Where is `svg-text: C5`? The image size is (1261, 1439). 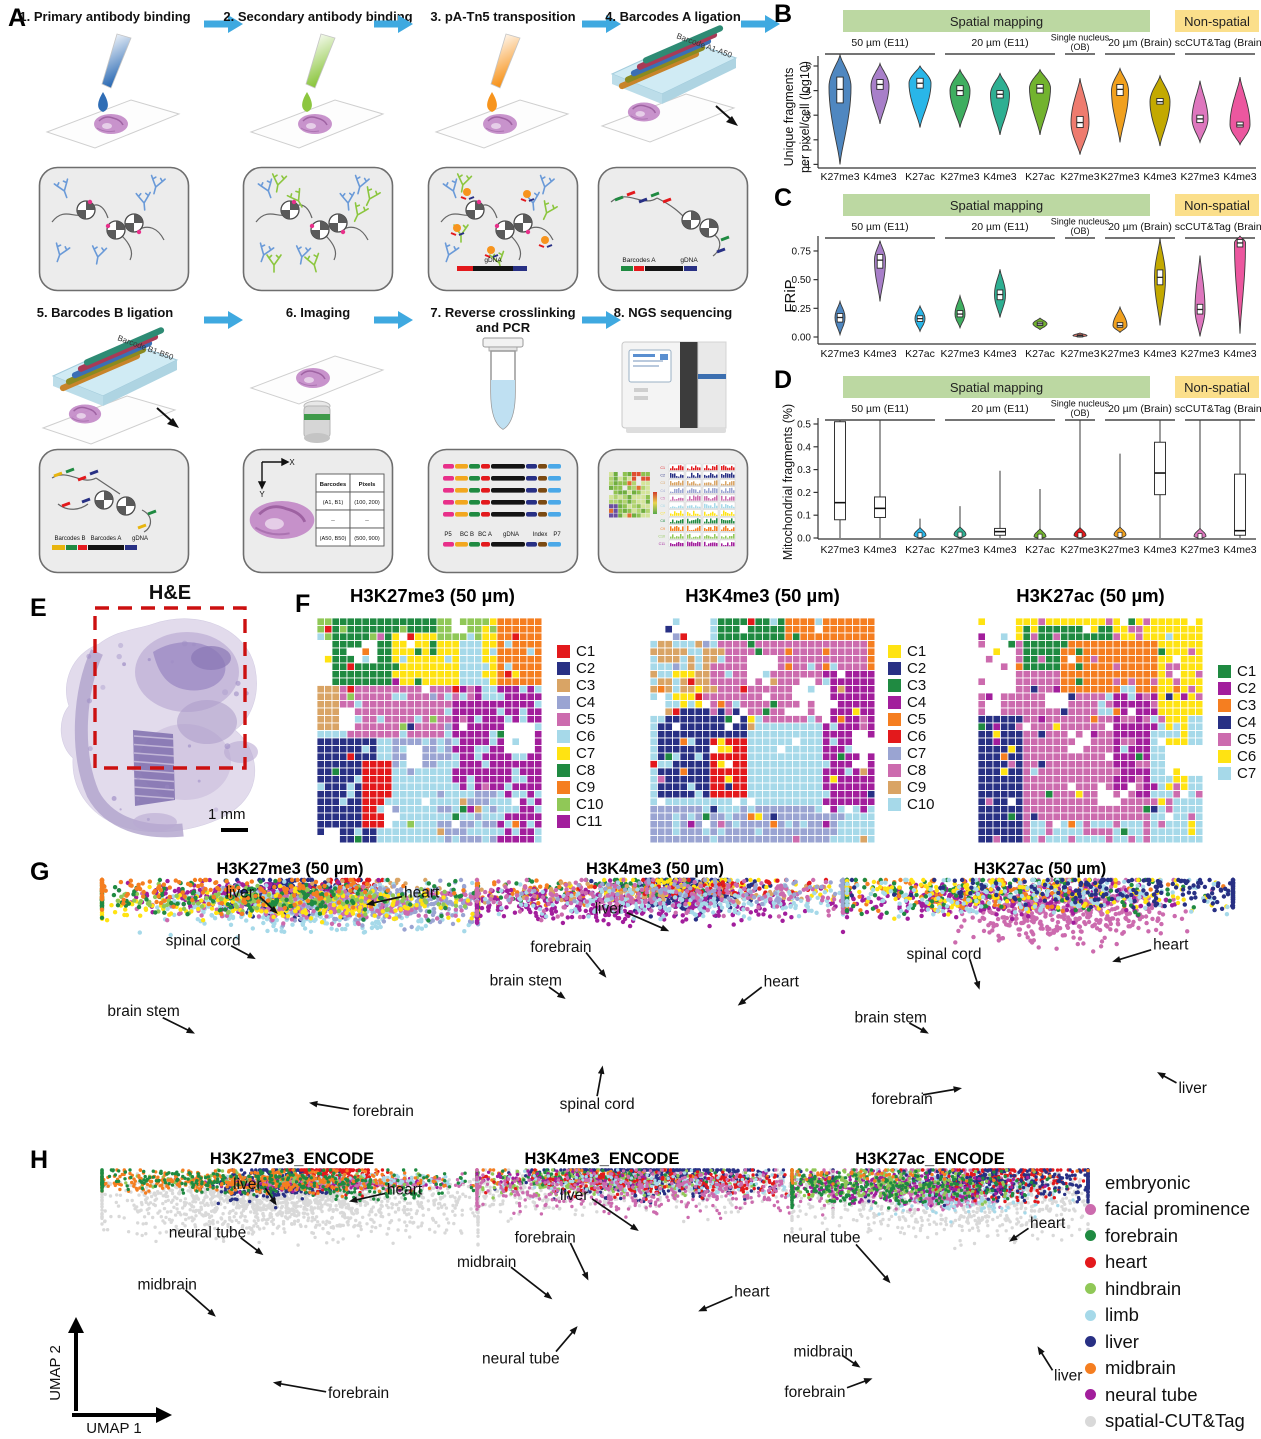 svg-text: C5 is located at coordinates (662, 498).